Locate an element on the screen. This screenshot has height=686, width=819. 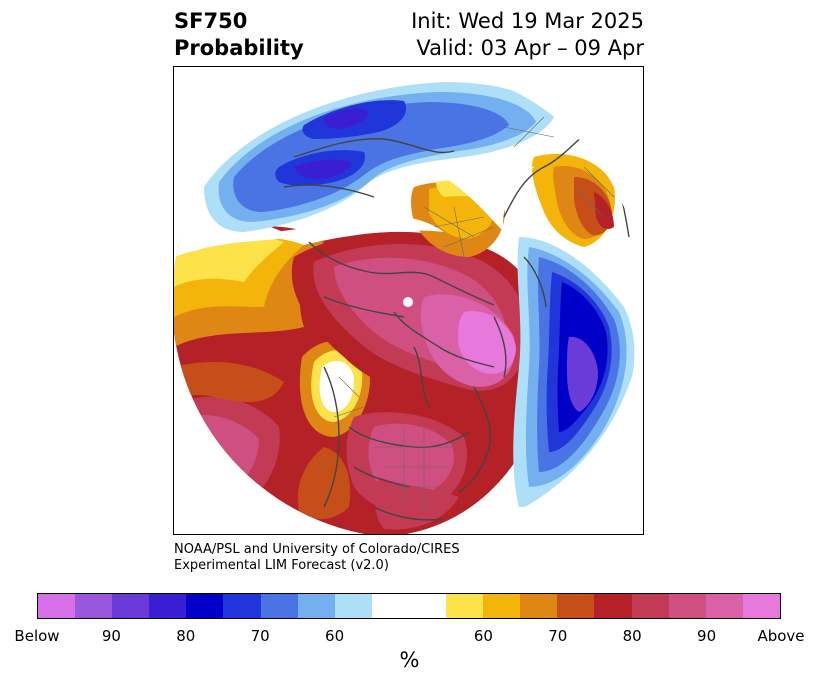
colorbar-unit: % is located at coordinates (409, 660).